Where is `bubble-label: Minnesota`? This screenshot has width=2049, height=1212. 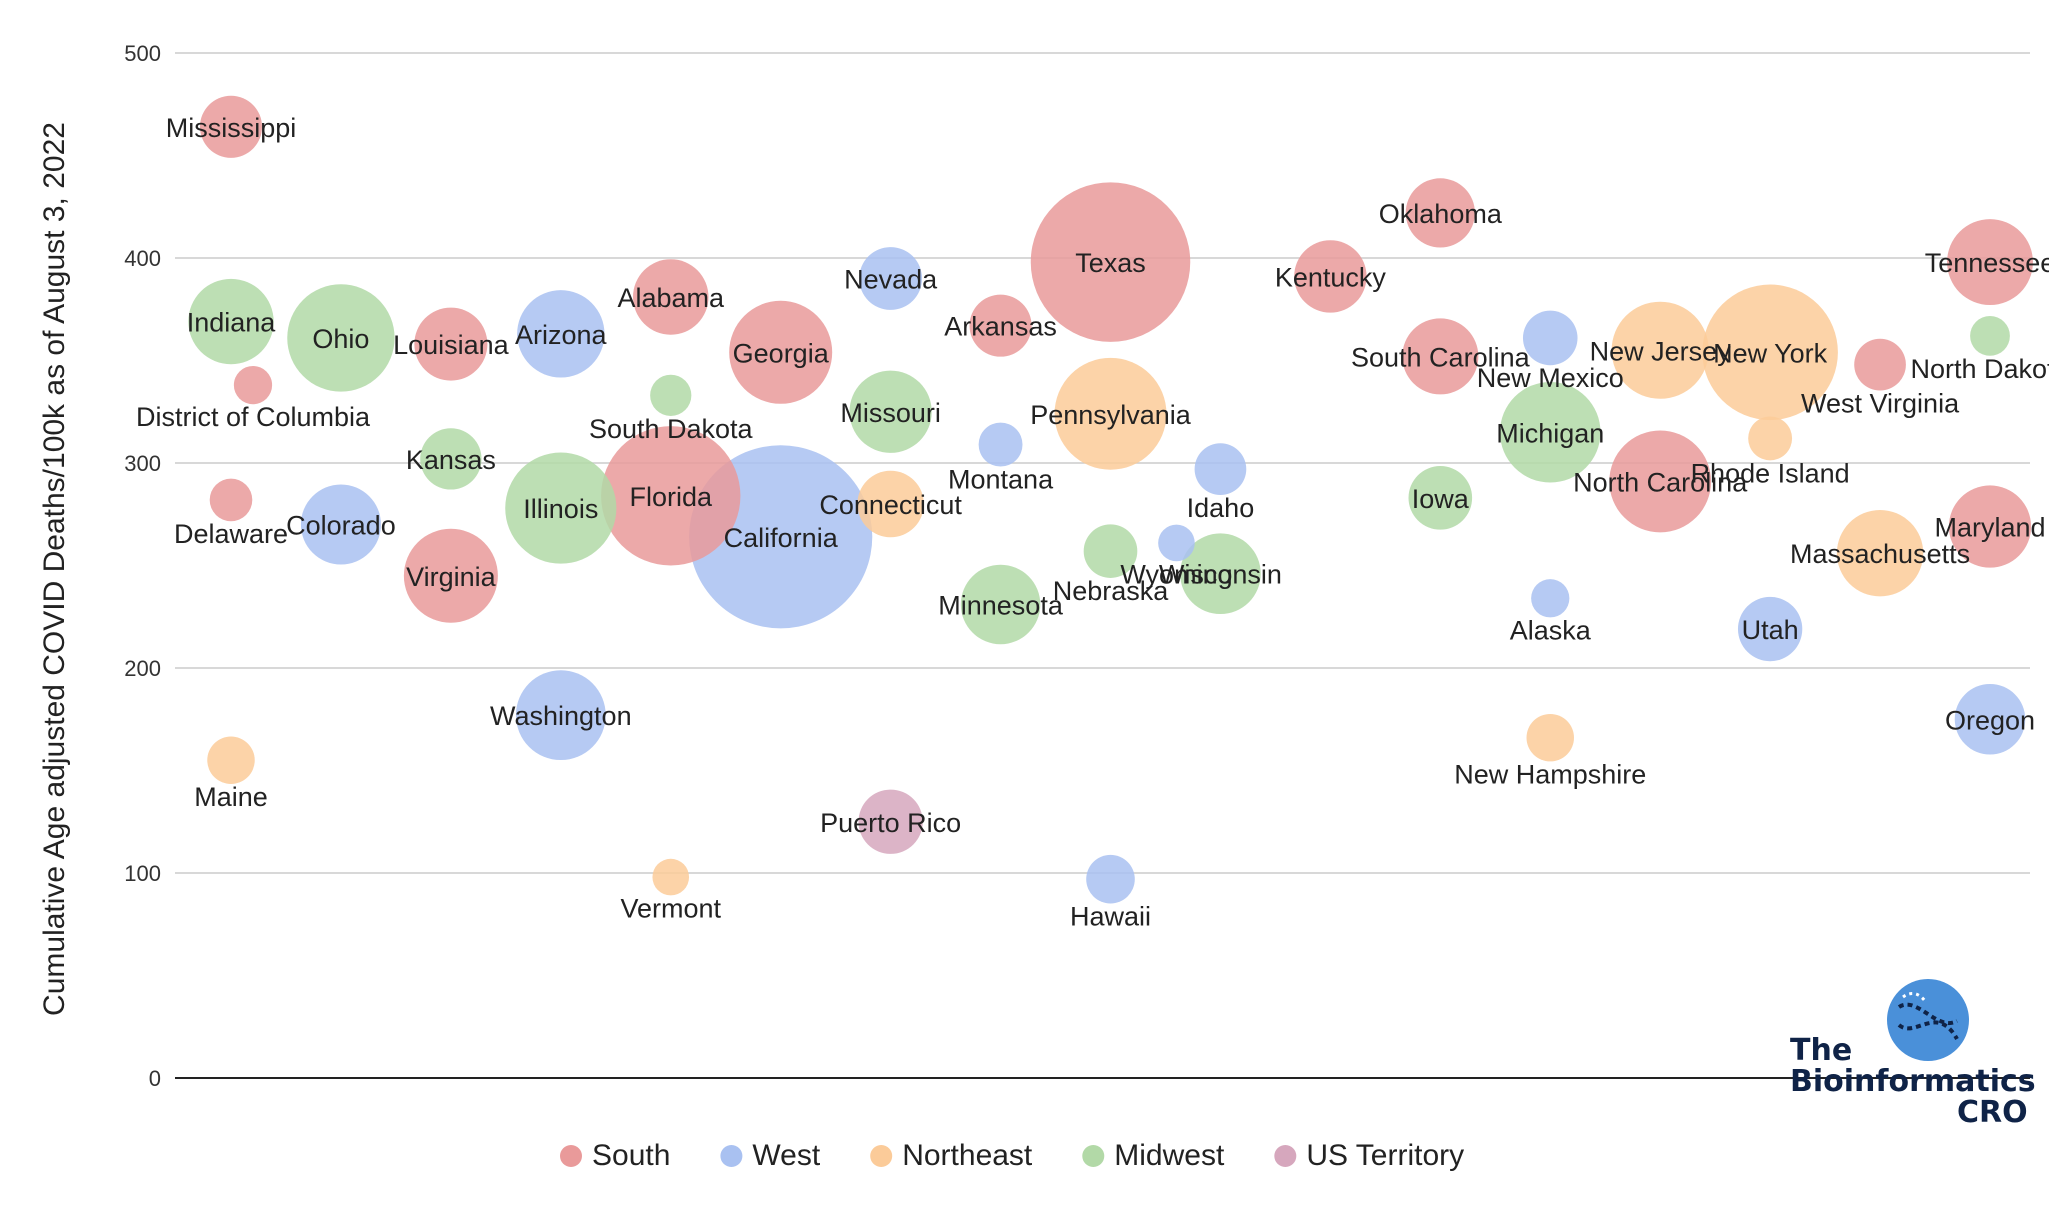
bubble-label: Minnesota is located at coordinates (1001, 605).